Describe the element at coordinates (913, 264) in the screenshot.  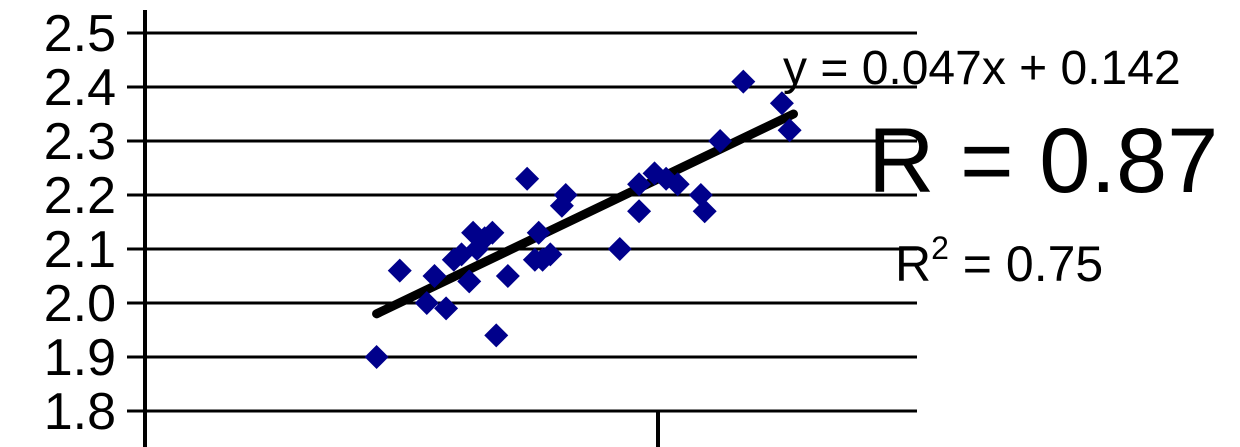
I see `r-squared-base: R` at that location.